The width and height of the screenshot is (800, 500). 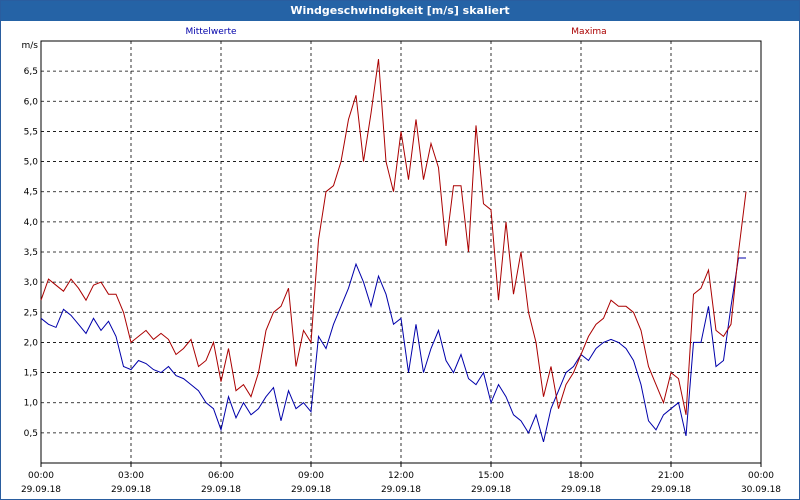 I want to click on y-tick-label: 5,5, so click(x=31, y=132).